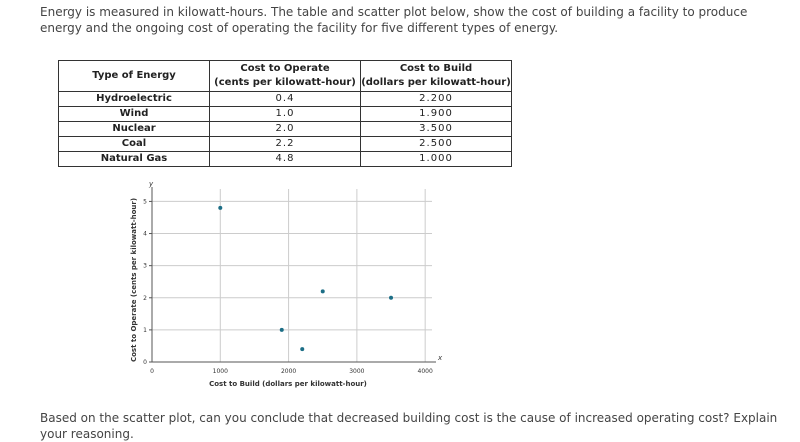 Image resolution: width=800 pixels, height=442 pixels. Describe the element at coordinates (145, 234) in the screenshot. I see `y-tick-label: 4` at that location.